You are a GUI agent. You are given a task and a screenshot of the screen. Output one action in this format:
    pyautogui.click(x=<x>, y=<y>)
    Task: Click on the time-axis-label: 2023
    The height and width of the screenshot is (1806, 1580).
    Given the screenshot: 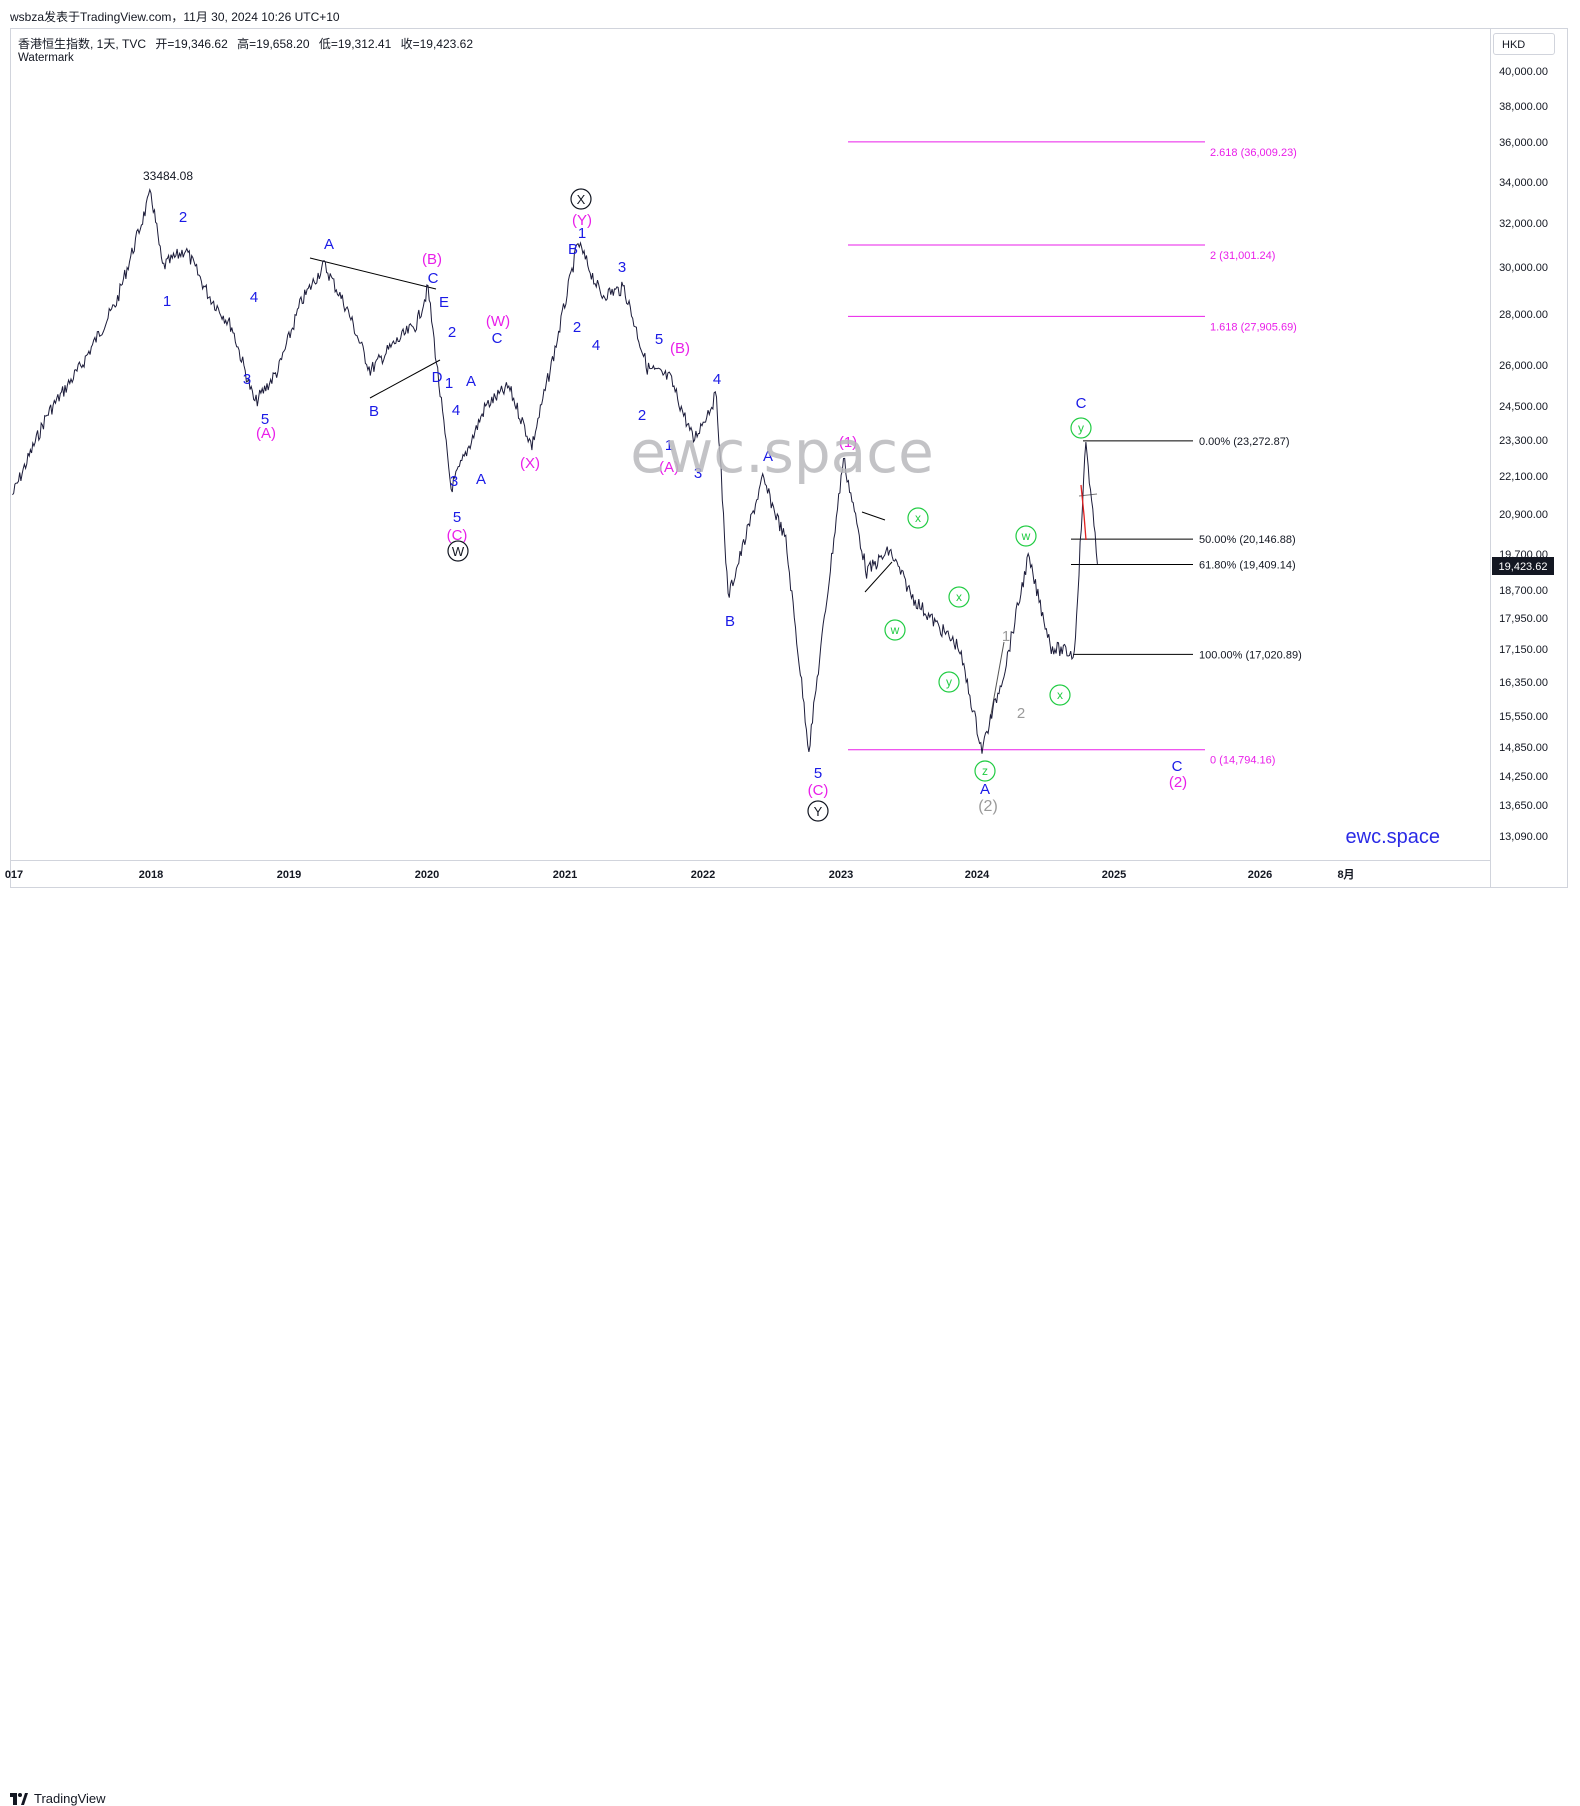 What is the action you would take?
    pyautogui.click(x=841, y=875)
    